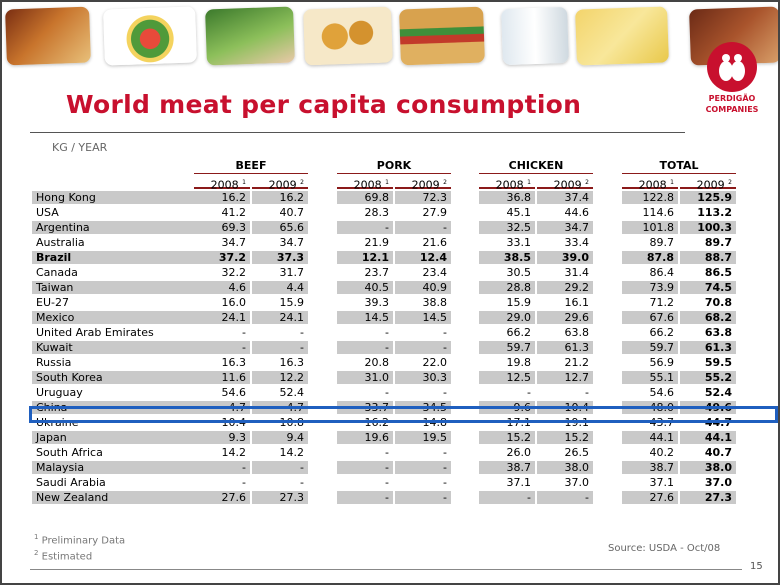 Image resolution: width=780 pixels, height=585 pixels. Describe the element at coordinates (292, 272) in the screenshot. I see `value-cell-beef-1: 31.7` at that location.